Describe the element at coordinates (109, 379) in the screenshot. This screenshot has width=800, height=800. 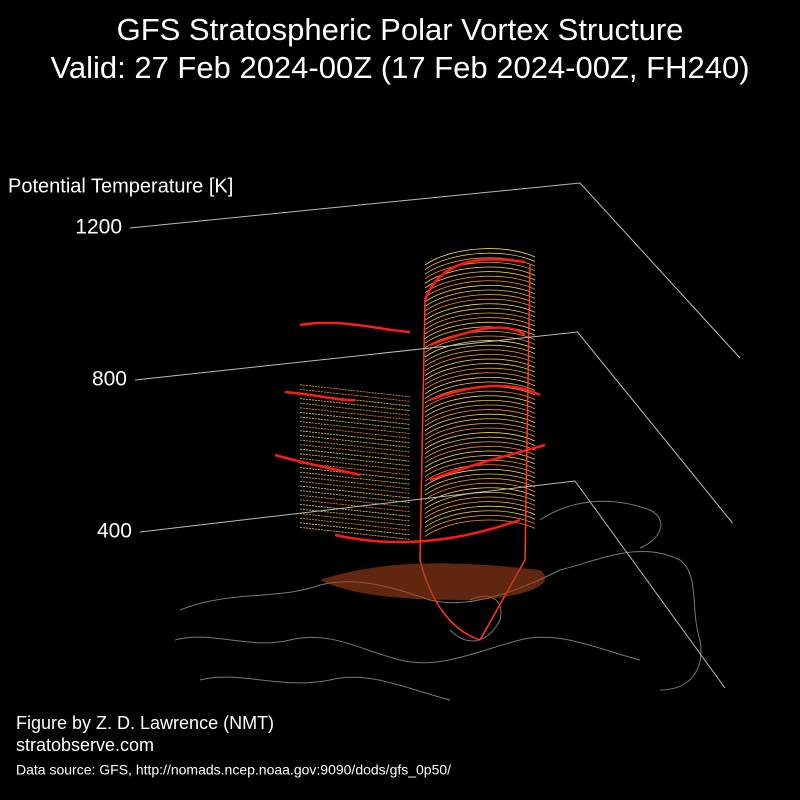
I see `z-tick-label: 800` at that location.